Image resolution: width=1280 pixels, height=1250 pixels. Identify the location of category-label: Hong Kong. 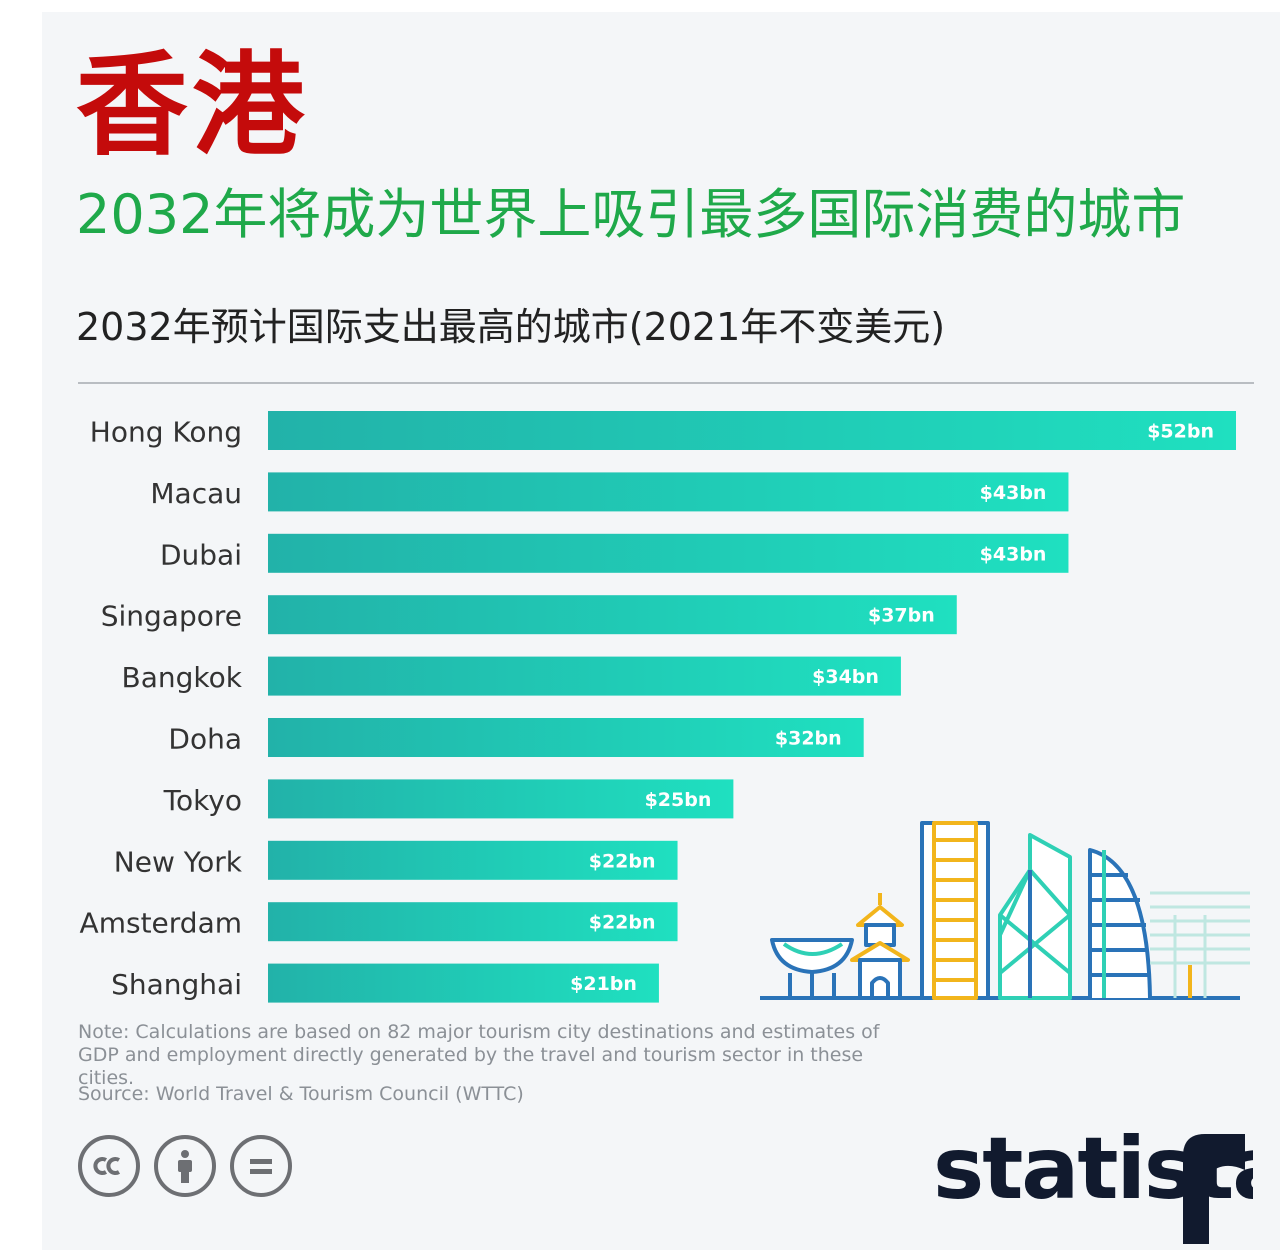
(166, 432).